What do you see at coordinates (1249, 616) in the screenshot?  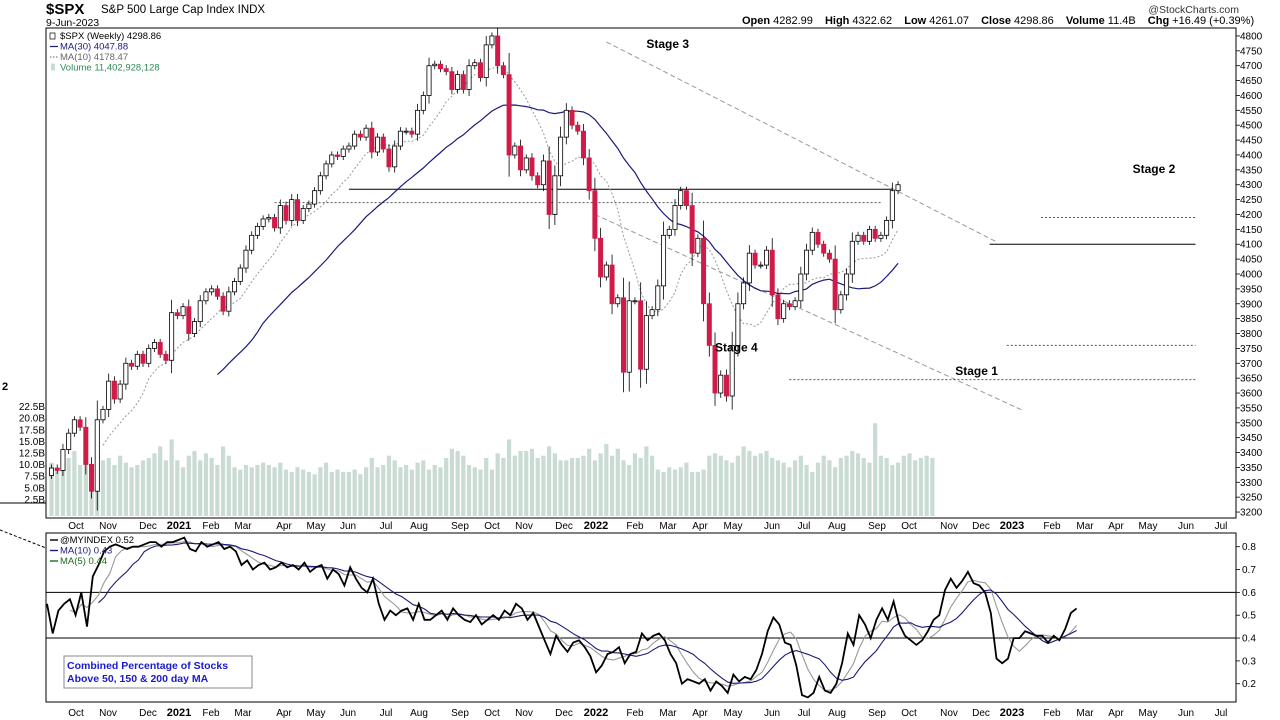 I see `indicator-tick-label: 0.5` at bounding box center [1249, 616].